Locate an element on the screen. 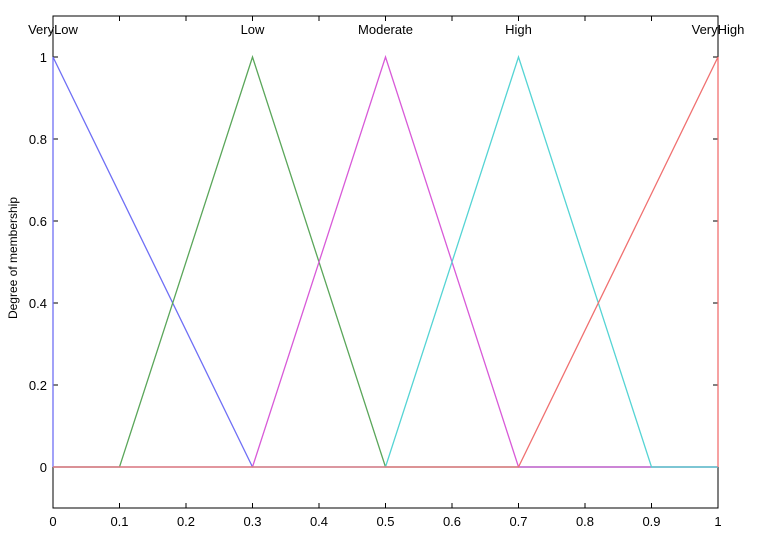 This screenshot has height=534, width=762. series-label-veryhigh: VeryHigh is located at coordinates (718, 29).